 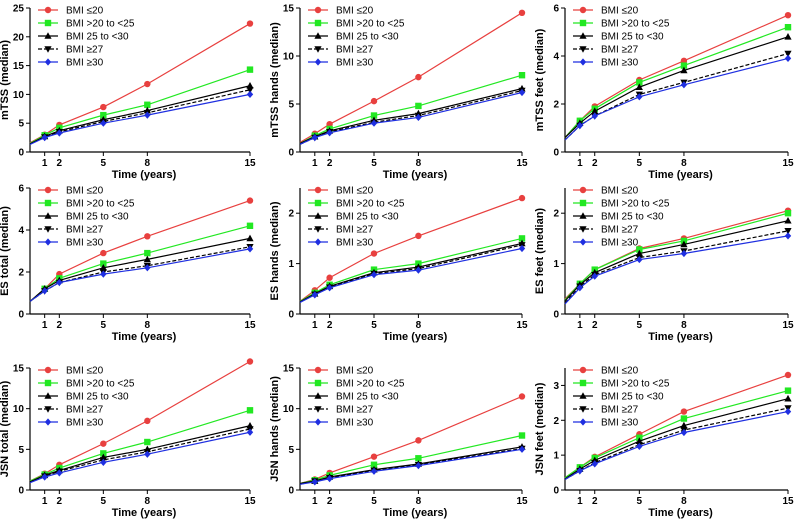 I want to click on y-axis-title: mTSS hands (median), so click(x=275, y=80).